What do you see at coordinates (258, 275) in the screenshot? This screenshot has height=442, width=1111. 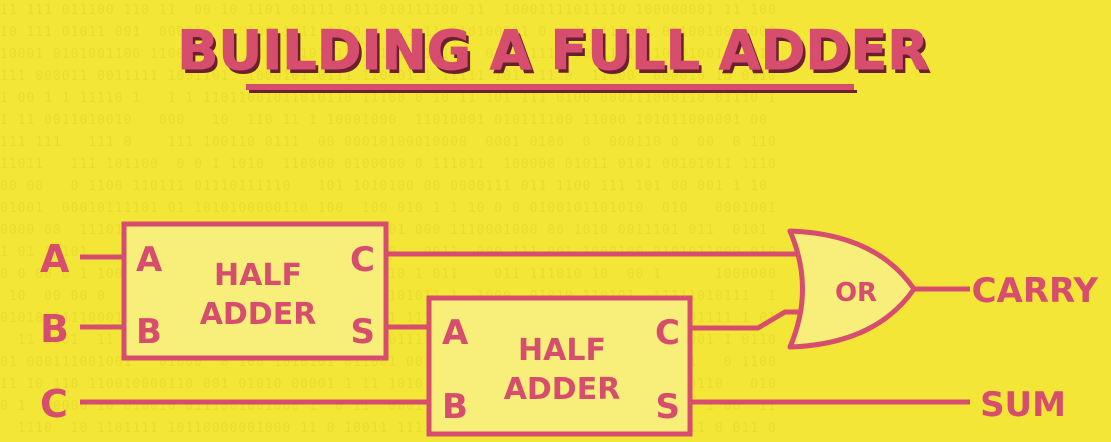 I see `half-adder-1-label-half: HALF` at bounding box center [258, 275].